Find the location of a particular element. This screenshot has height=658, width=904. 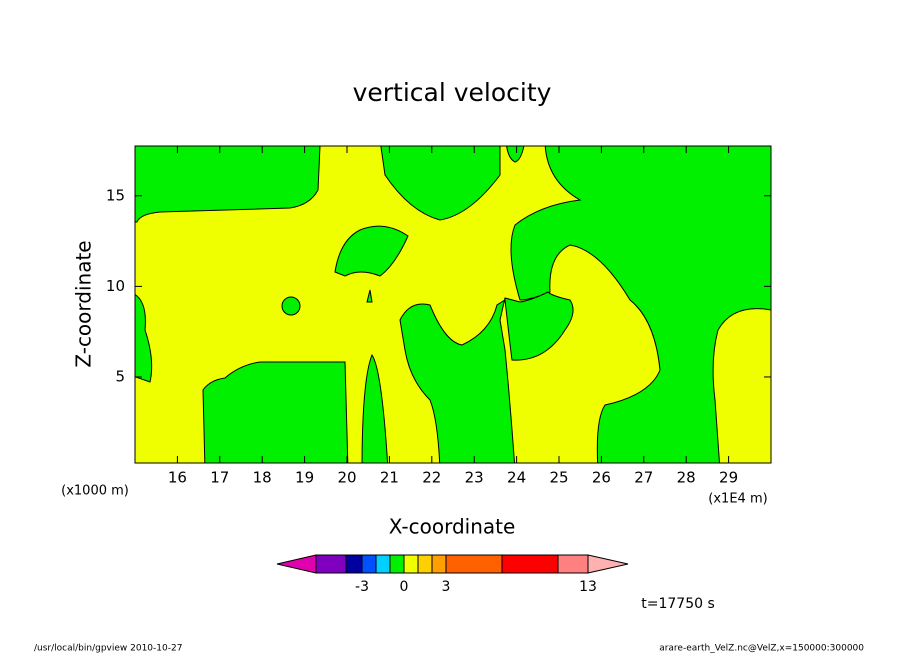

x-unit-label: (x1E4 m) is located at coordinates (737, 499).